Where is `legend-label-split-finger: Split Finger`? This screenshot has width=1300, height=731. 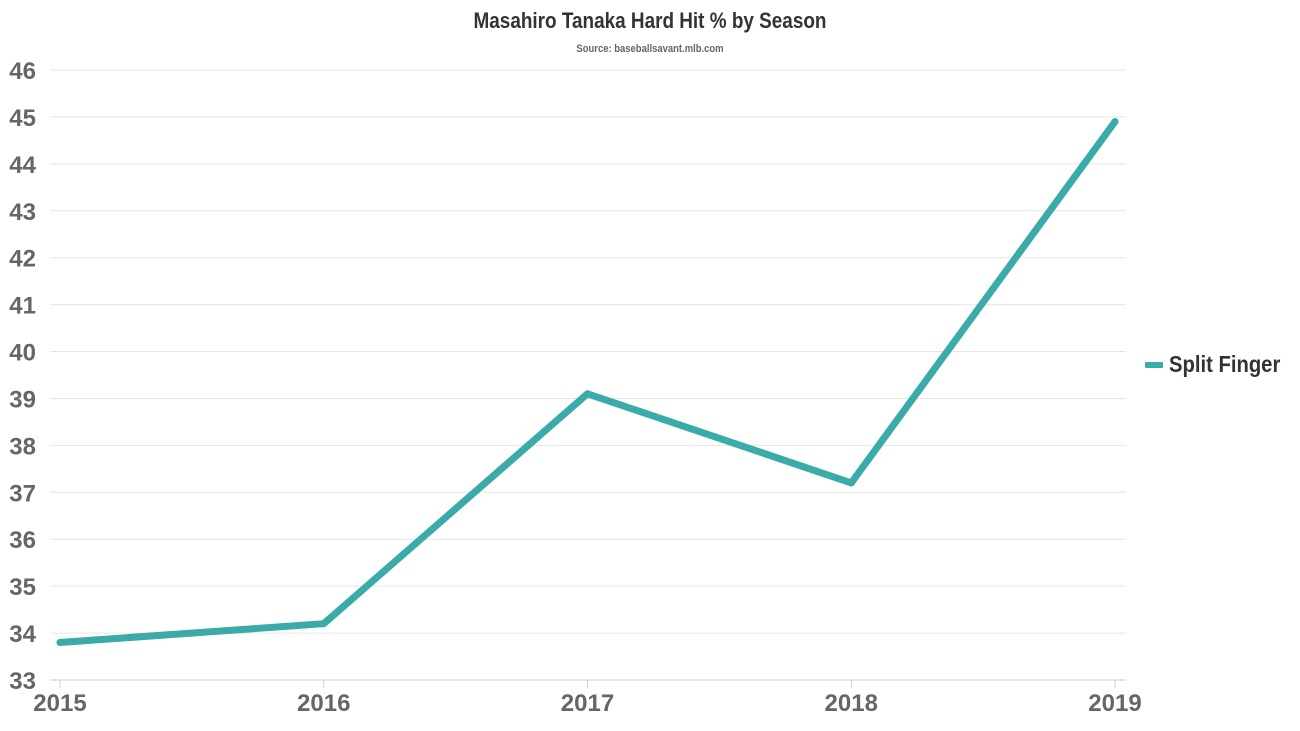 legend-label-split-finger: Split Finger is located at coordinates (1225, 364).